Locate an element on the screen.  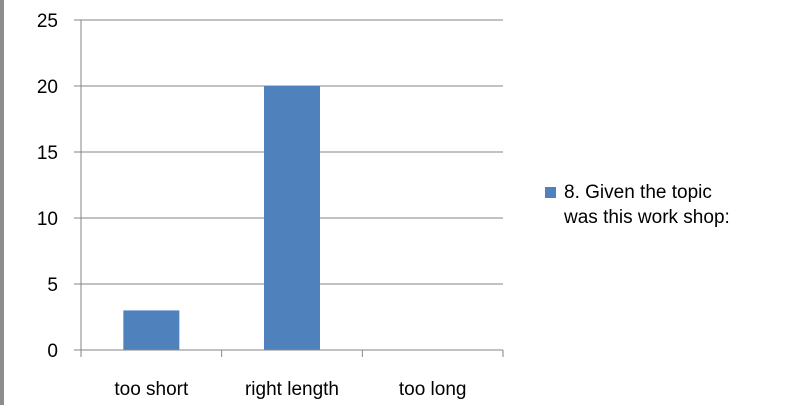
y-tick-label: 15 is located at coordinates (47, 153).